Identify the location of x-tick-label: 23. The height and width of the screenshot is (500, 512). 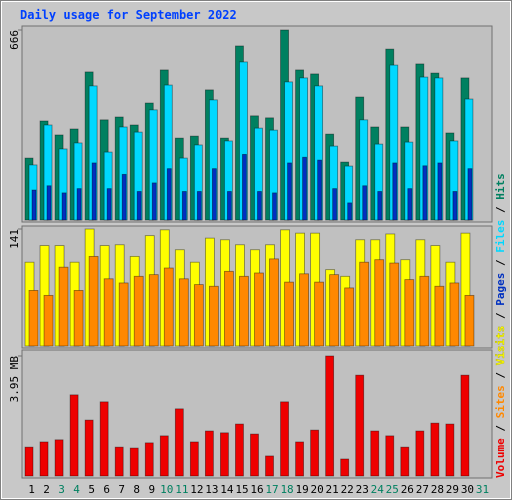
(362, 489).